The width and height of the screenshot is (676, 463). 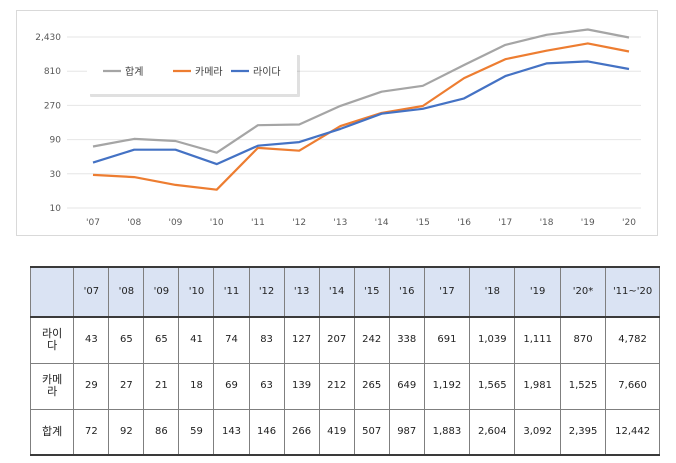 What do you see at coordinates (406, 340) in the screenshot?
I see `table-cell: 338` at bounding box center [406, 340].